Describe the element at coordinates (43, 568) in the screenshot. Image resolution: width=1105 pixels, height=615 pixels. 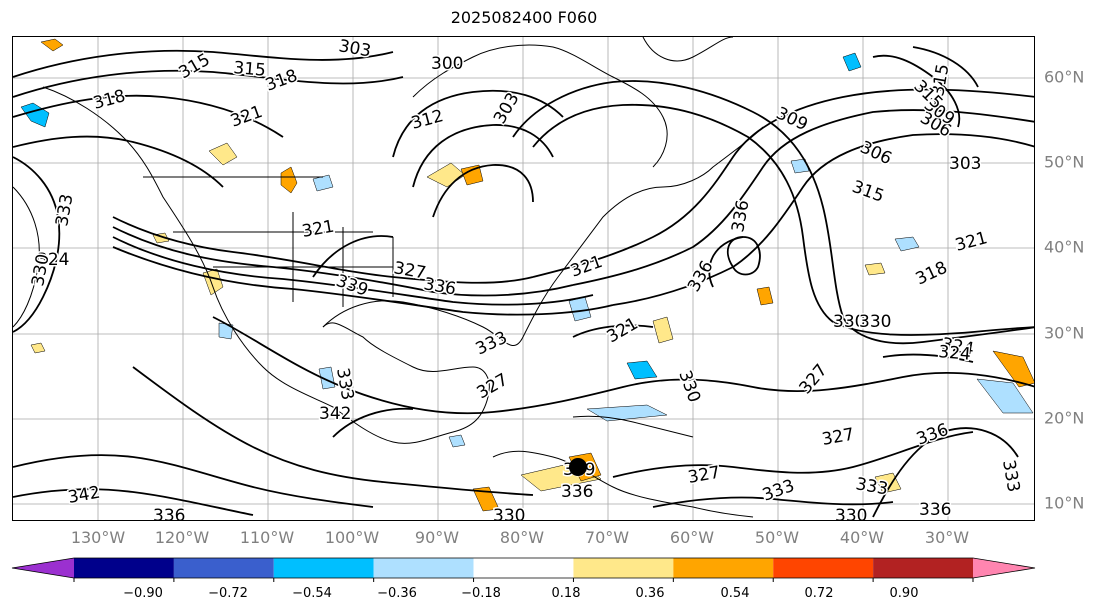
I see `colorbar-extend-low` at that location.